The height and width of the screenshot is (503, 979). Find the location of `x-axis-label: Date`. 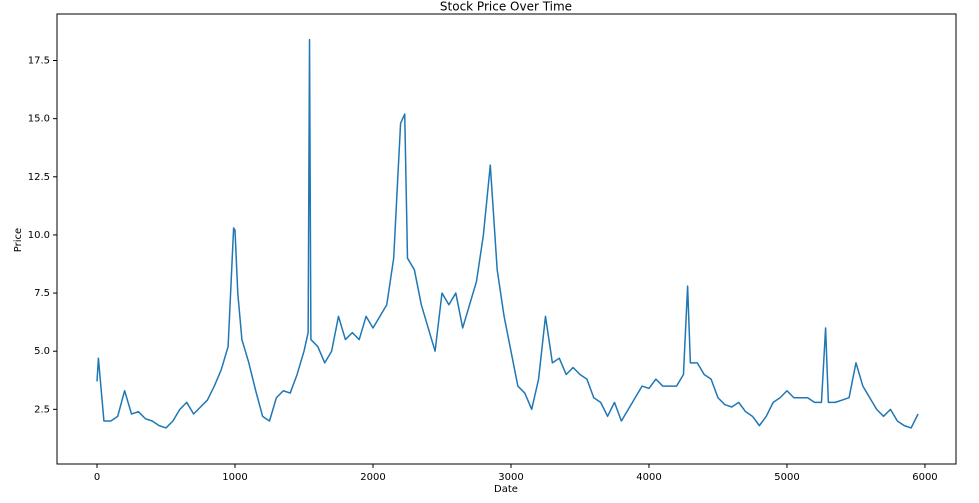

x-axis-label: Date is located at coordinates (506, 489).